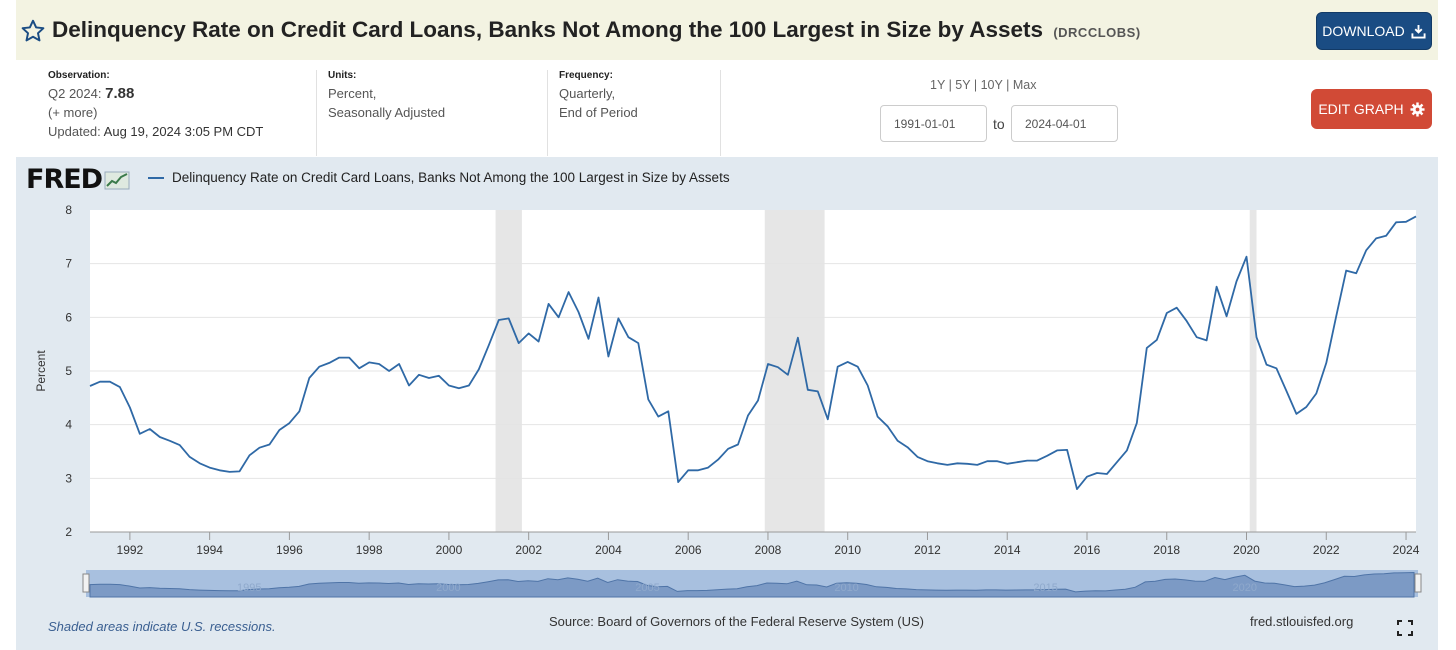  What do you see at coordinates (1361, 109) in the screenshot?
I see `edit-graph-label: EDIT GRAPH` at bounding box center [1361, 109].